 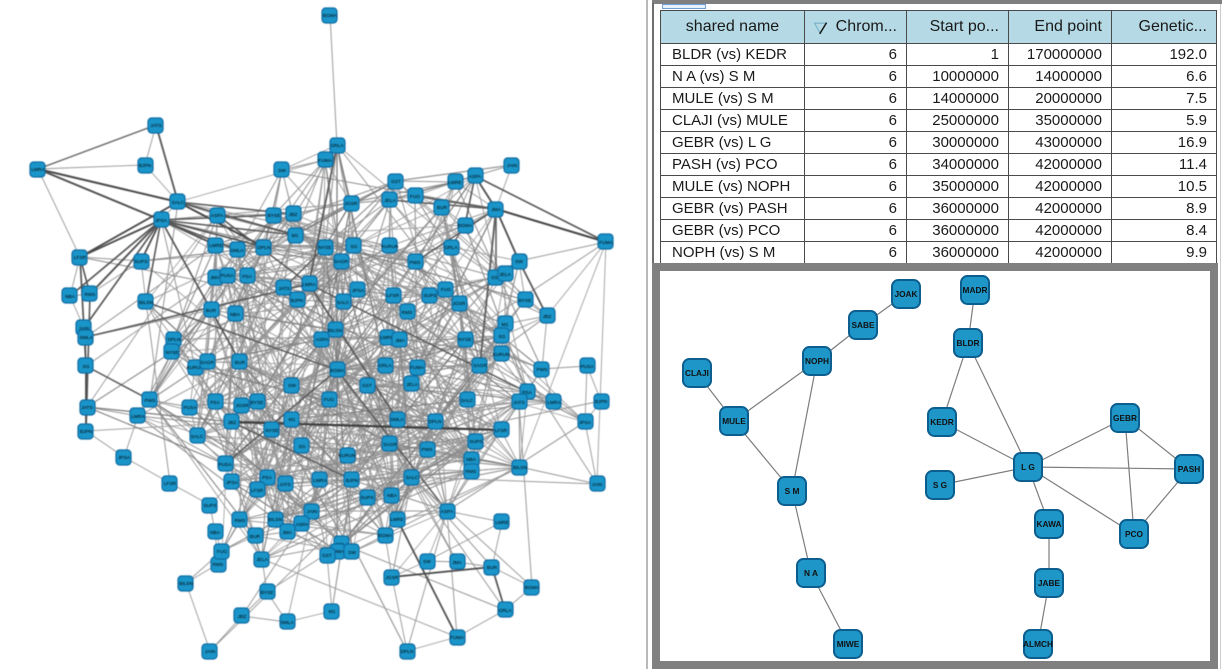 What do you see at coordinates (734, 421) in the screenshot?
I see `svg-text: MULE` at bounding box center [734, 421].